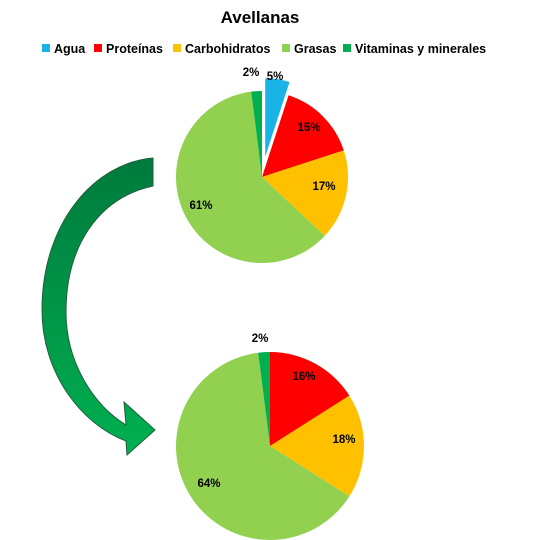  Describe the element at coordinates (264, 399) in the screenshot. I see `pie2-slice-vitaminas-y-minerales` at that location.